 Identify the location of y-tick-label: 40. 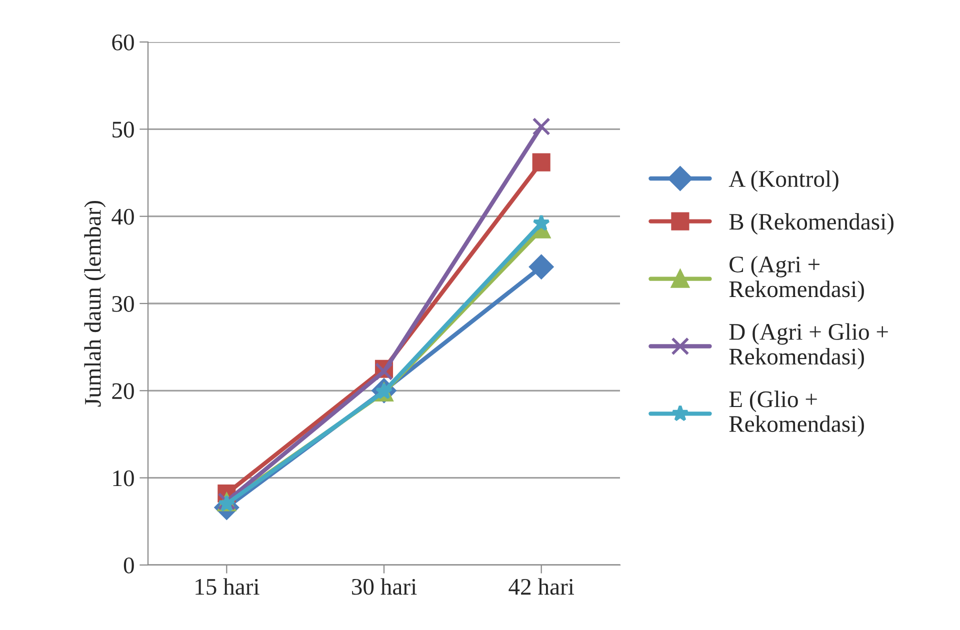
(123, 216).